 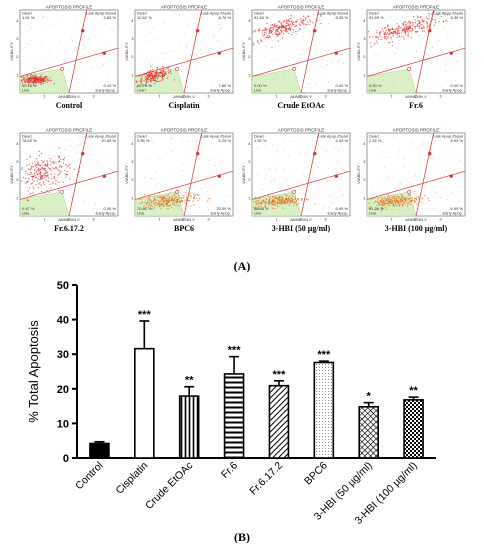 I want to click on gate-line-vertical, so click(x=309, y=51).